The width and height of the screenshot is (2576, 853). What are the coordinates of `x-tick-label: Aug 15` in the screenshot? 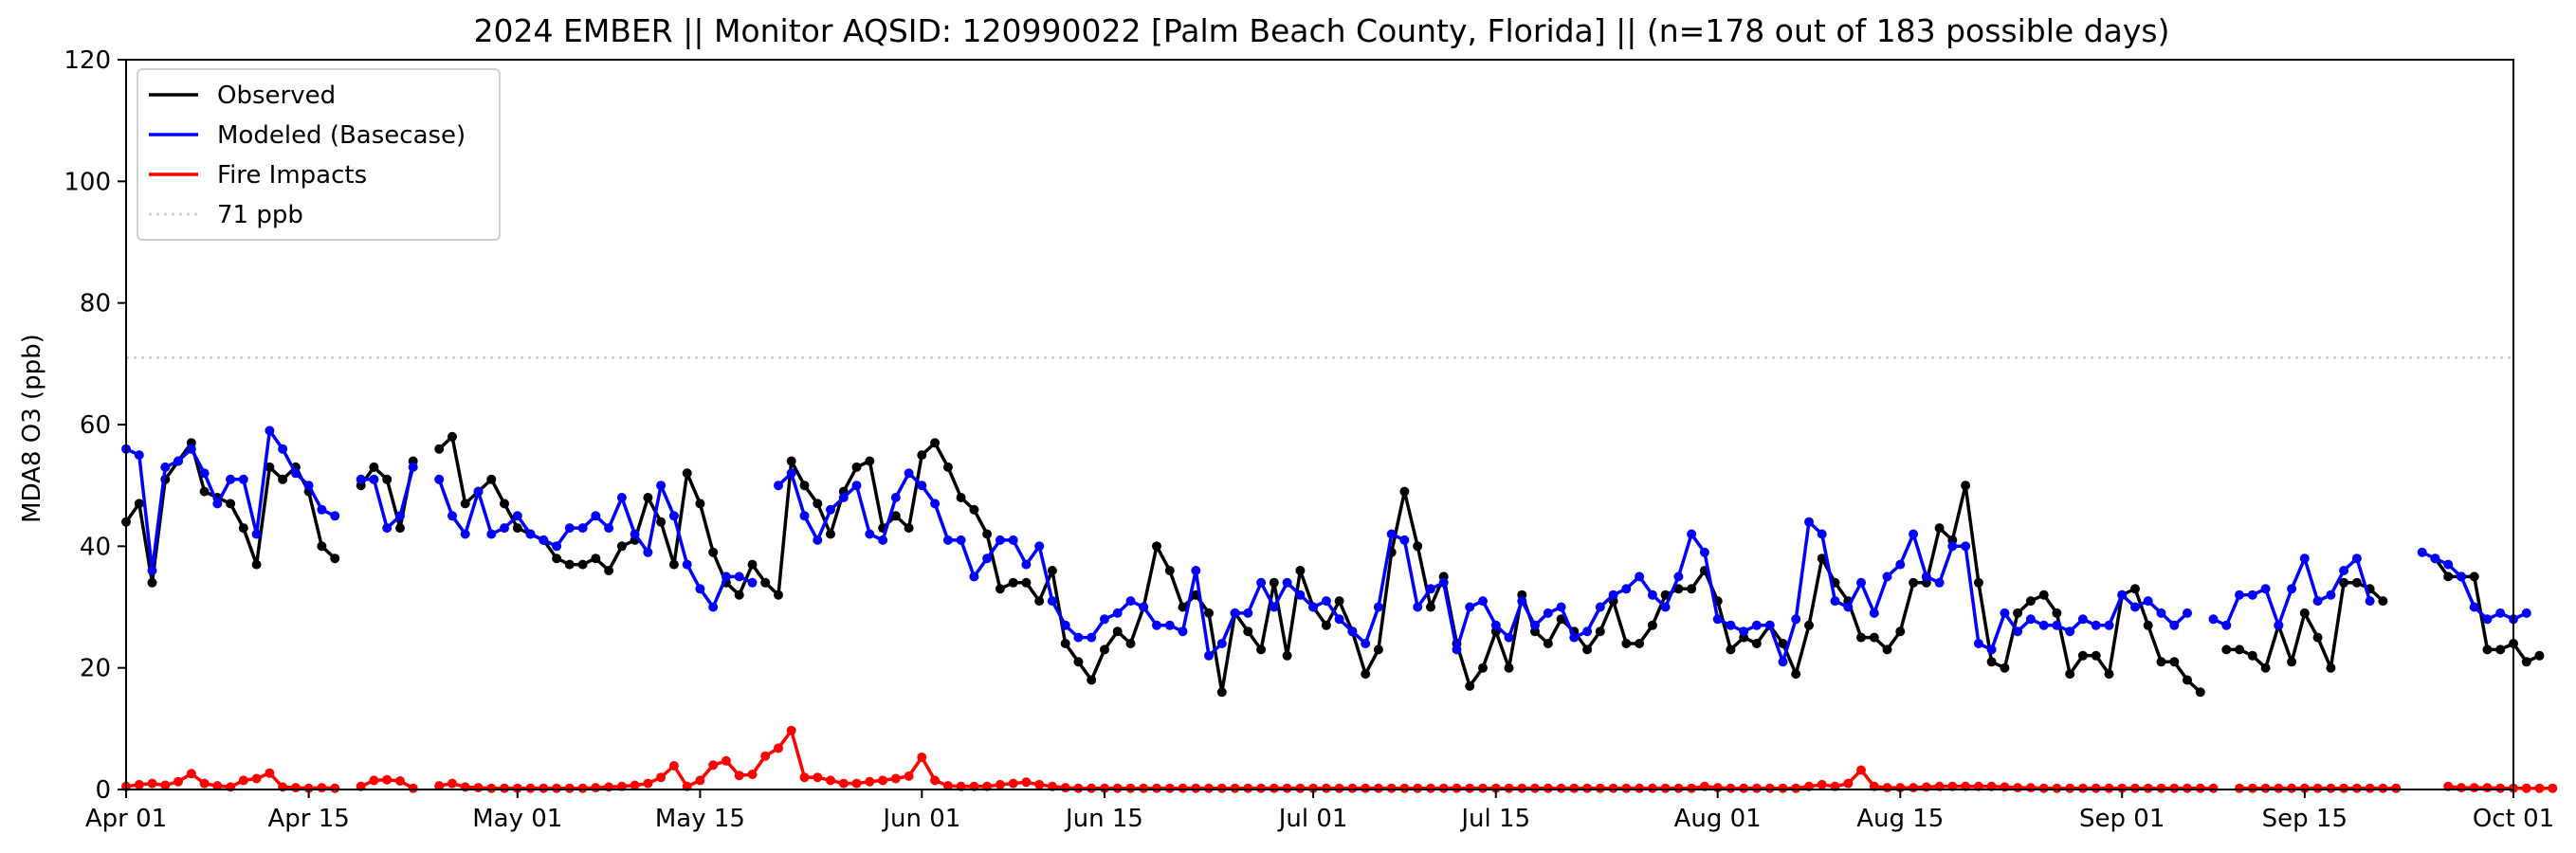 It's located at (1900, 819).